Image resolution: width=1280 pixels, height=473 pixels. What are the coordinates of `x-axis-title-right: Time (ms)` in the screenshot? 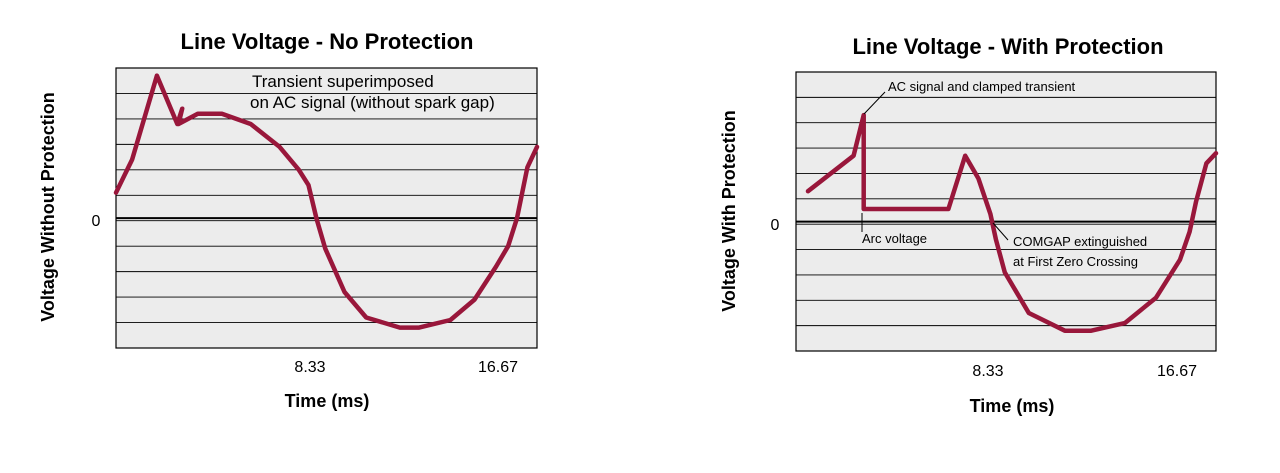 It's located at (1012, 406).